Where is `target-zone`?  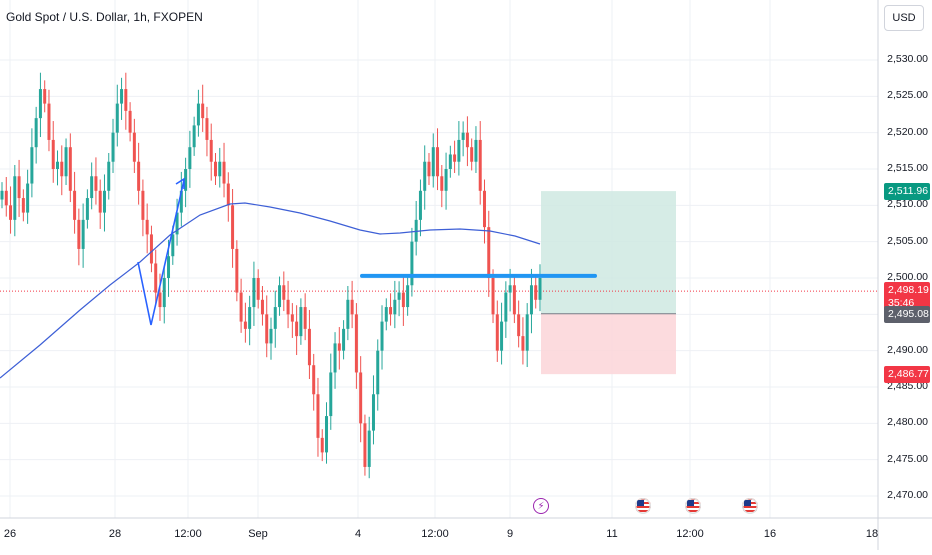
target-zone is located at coordinates (608, 252).